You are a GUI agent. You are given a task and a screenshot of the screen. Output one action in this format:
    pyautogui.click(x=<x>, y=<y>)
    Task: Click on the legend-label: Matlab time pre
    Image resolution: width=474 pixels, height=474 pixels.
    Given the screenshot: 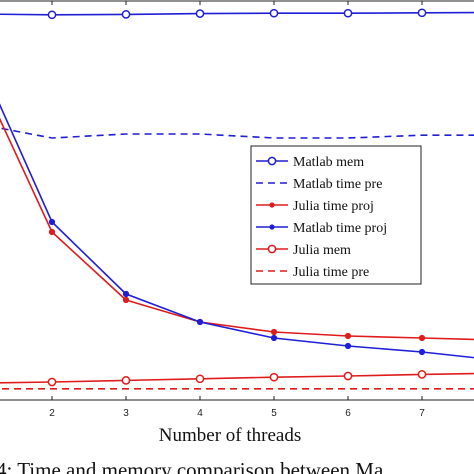 What is the action you would take?
    pyautogui.click(x=337, y=184)
    